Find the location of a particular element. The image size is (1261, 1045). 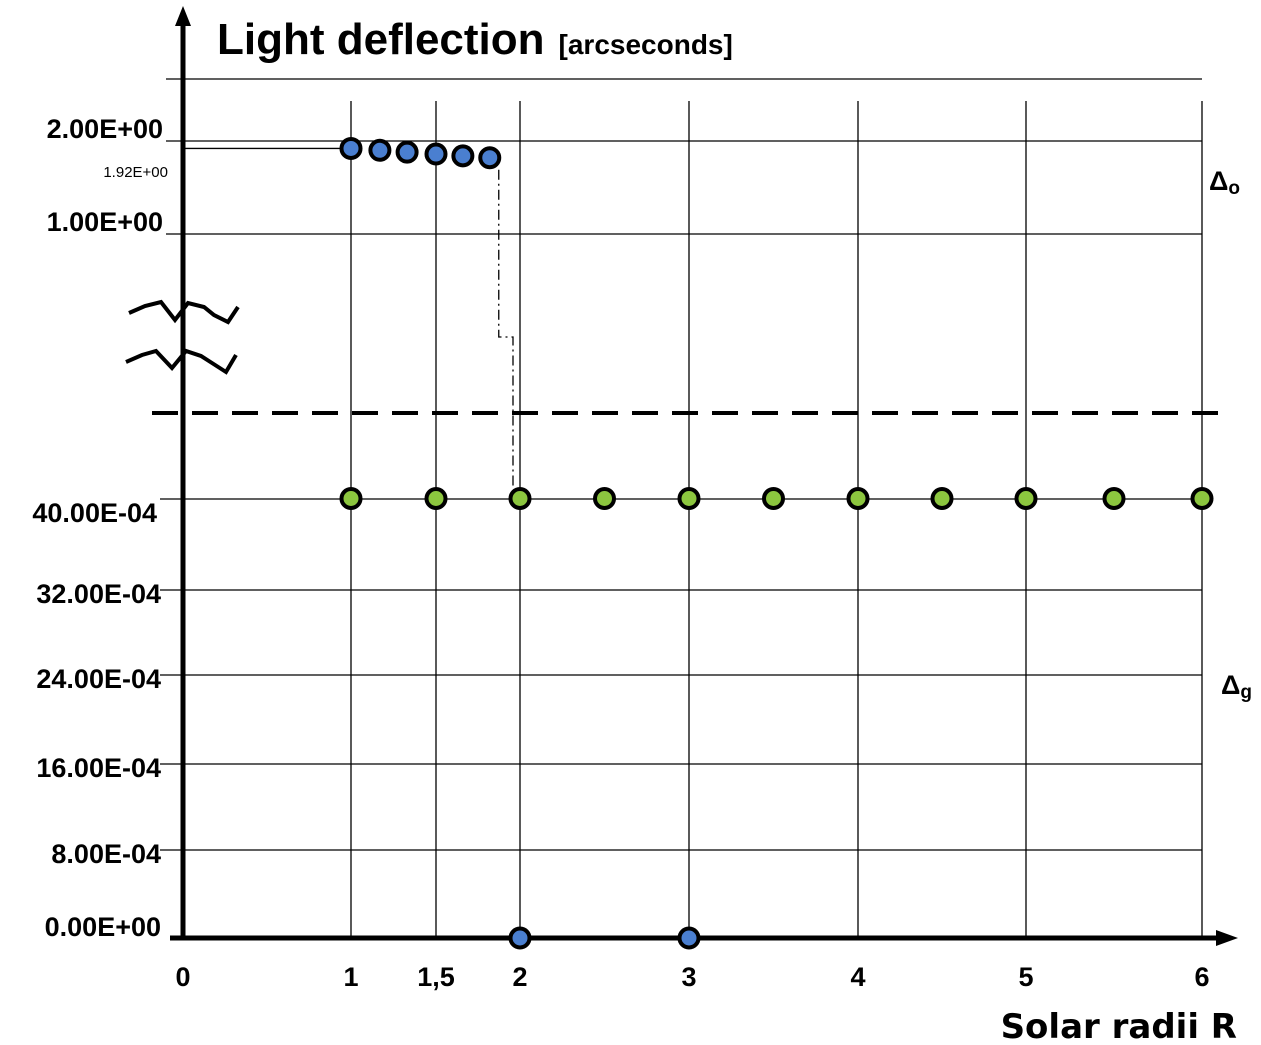

y-tick-label-lower-1: 32.00E-04 is located at coordinates (98, 594).